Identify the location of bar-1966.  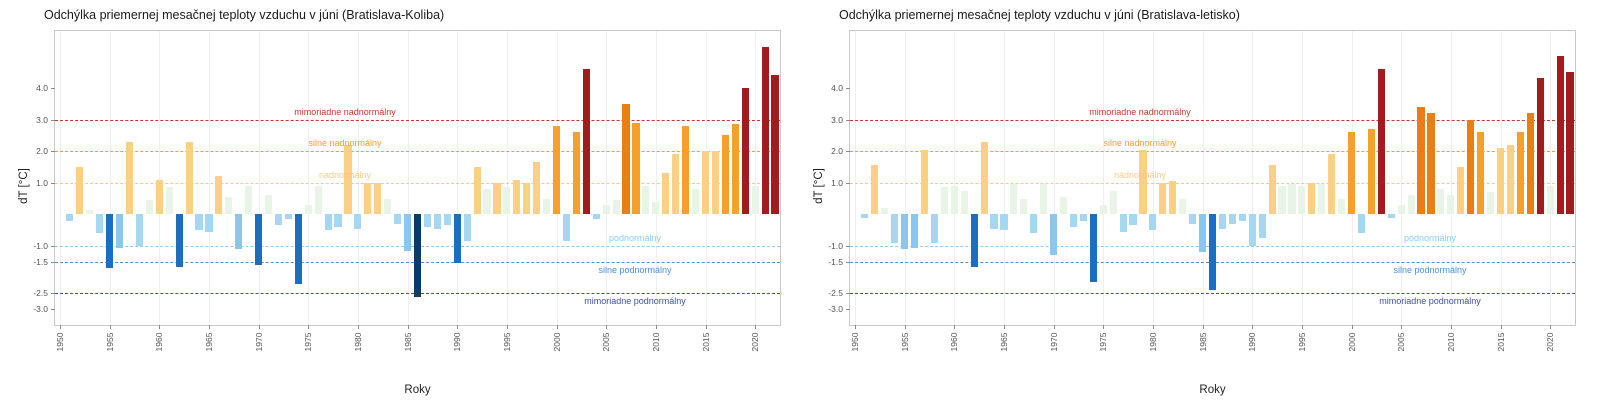
(1014, 199).